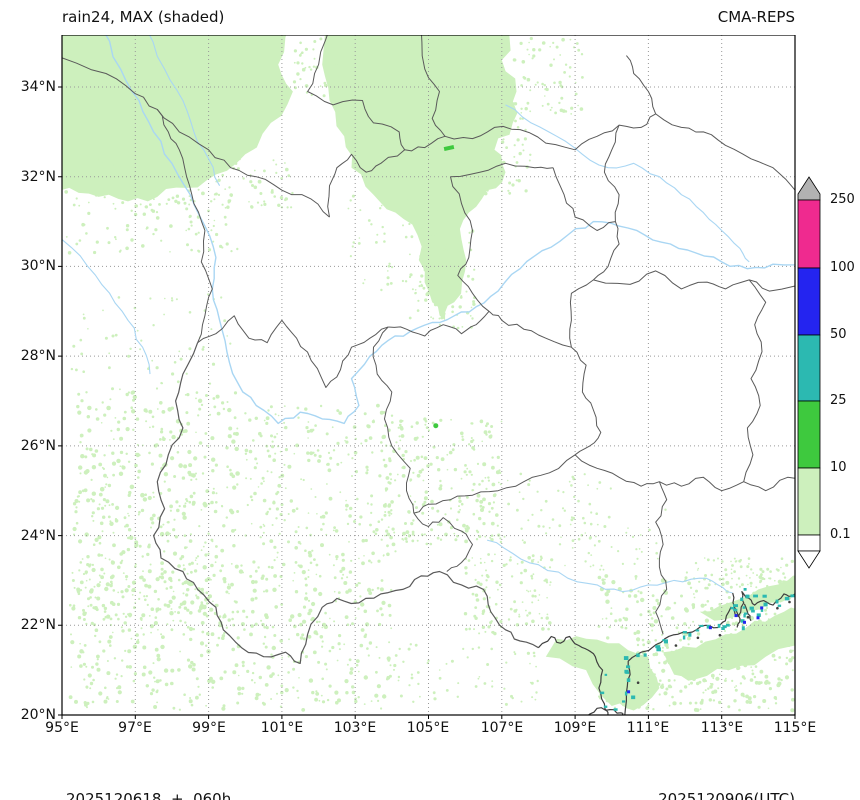 This screenshot has width=860, height=800. I want to click on valid-time-block: 2025120906(UTC) 2025120914(CST), so click(726, 769).